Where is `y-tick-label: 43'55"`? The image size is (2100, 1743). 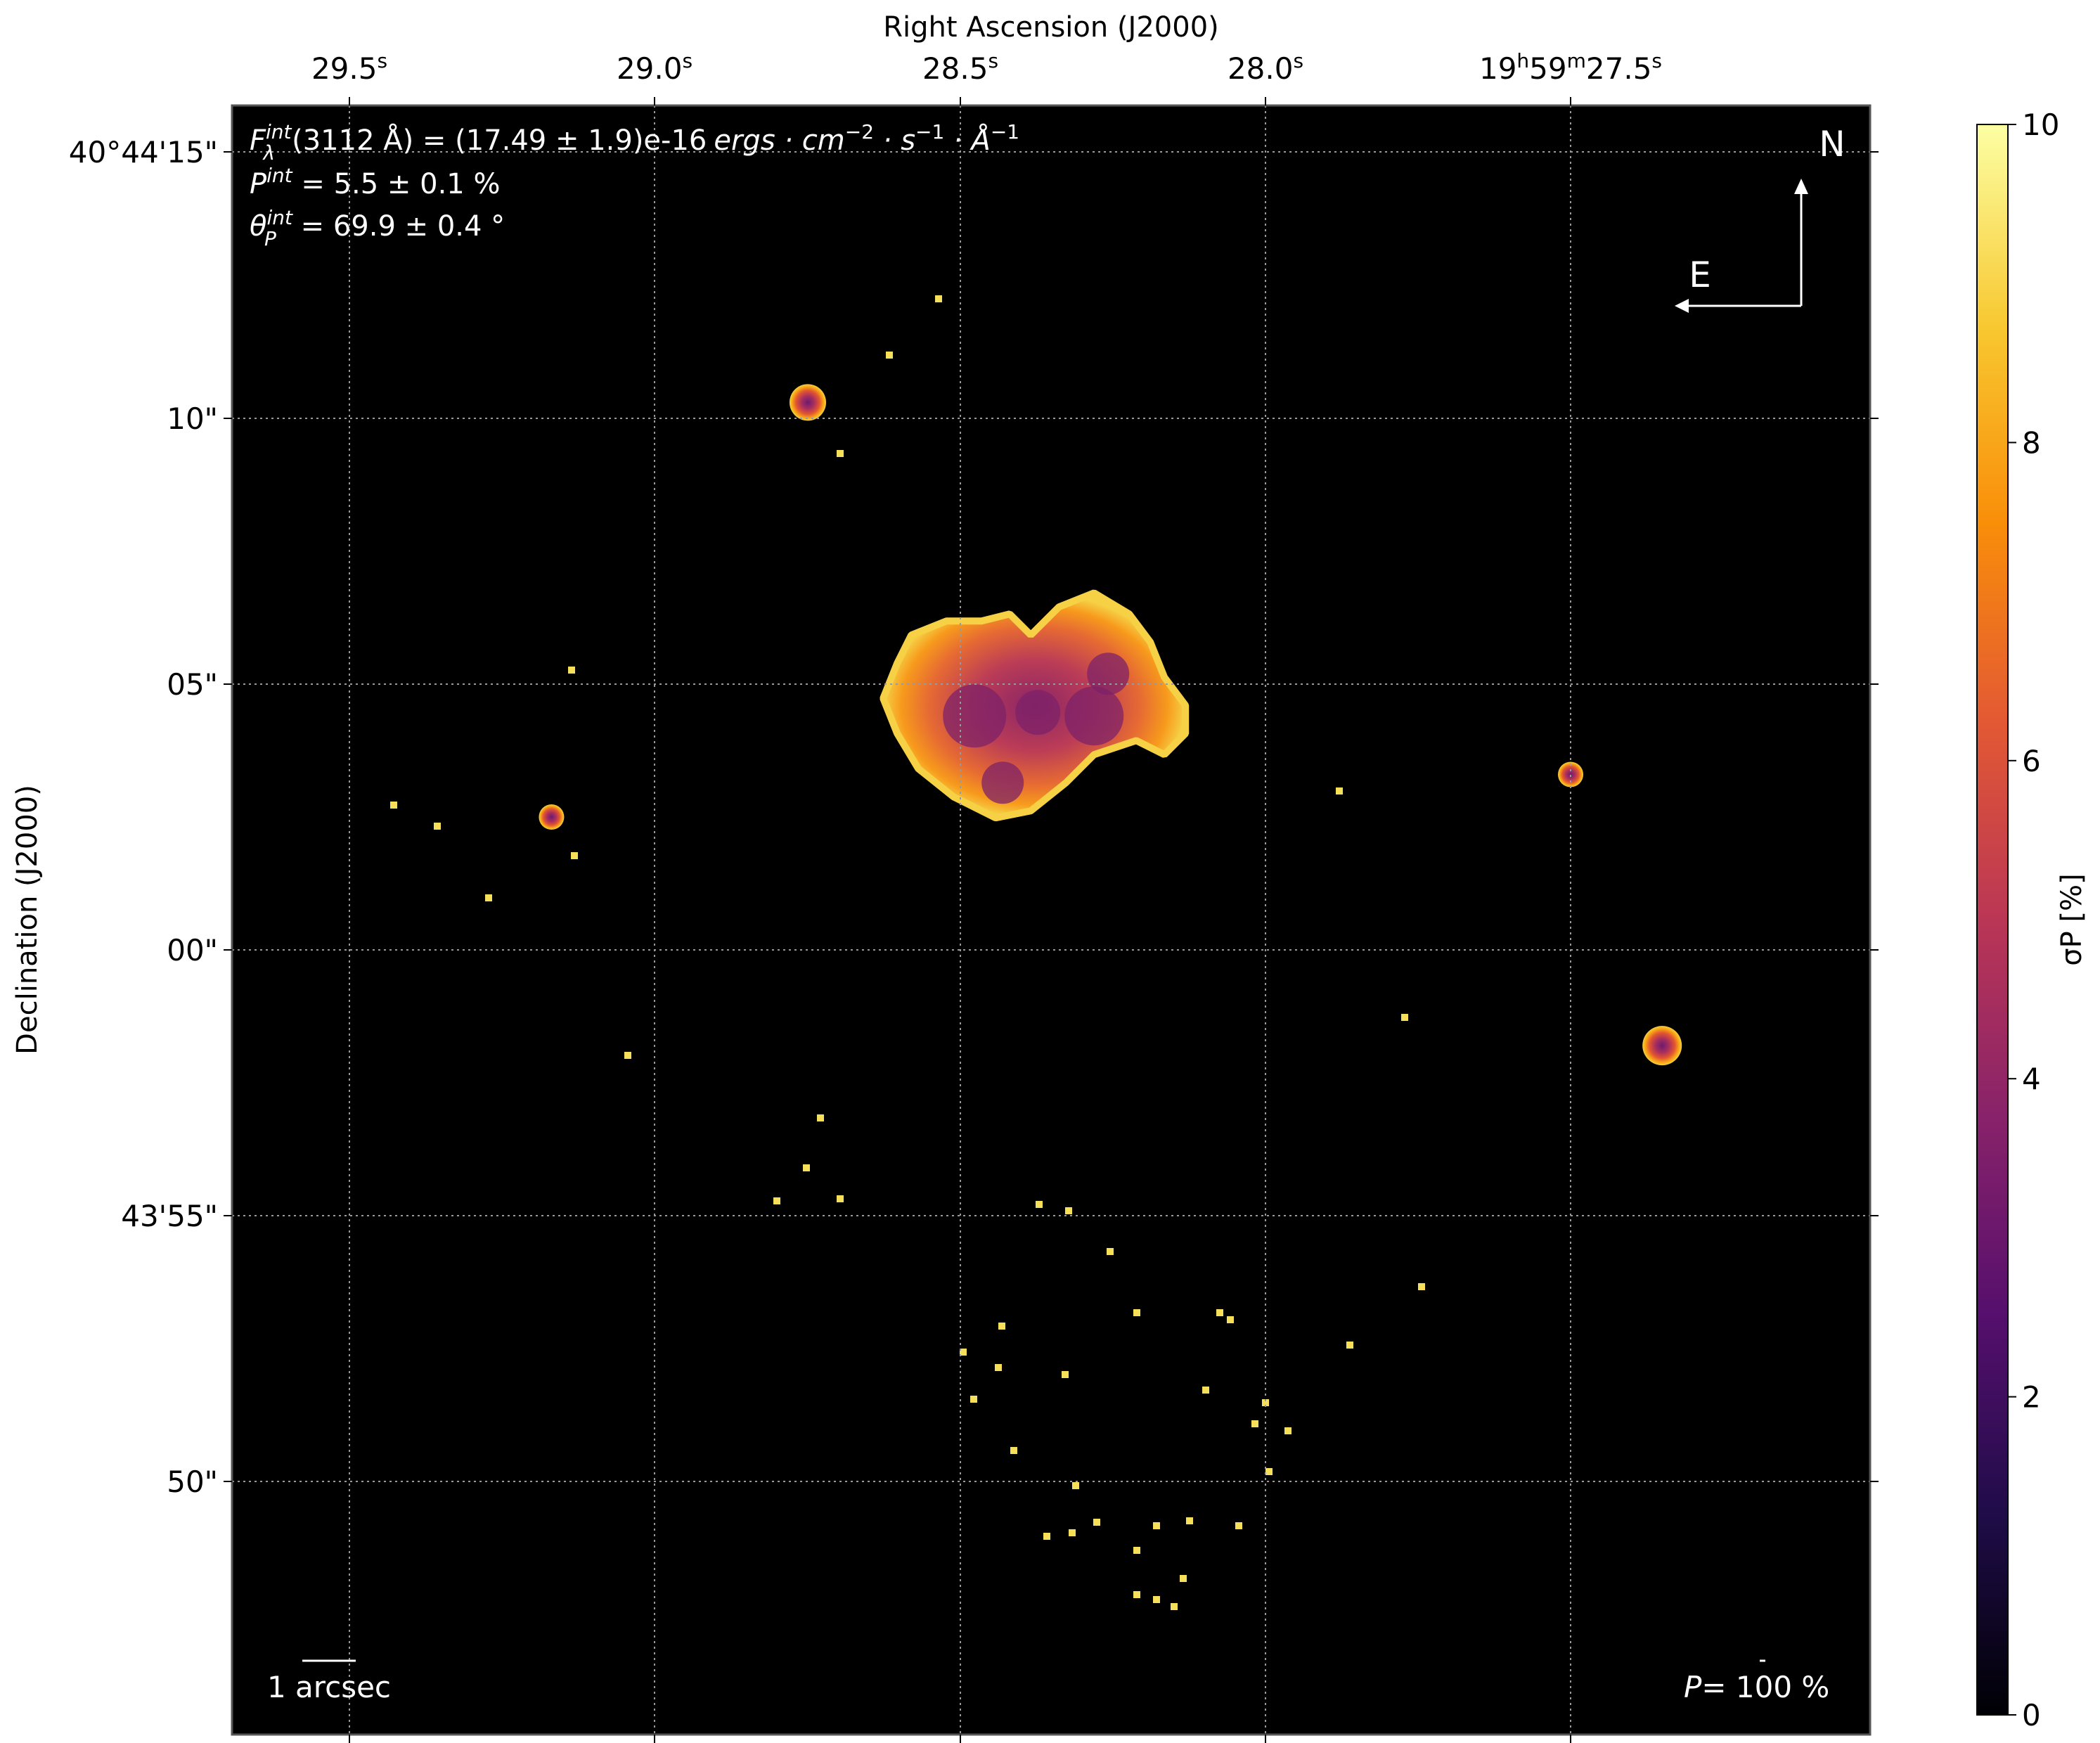 y-tick-label: 43'55" is located at coordinates (169, 1216).